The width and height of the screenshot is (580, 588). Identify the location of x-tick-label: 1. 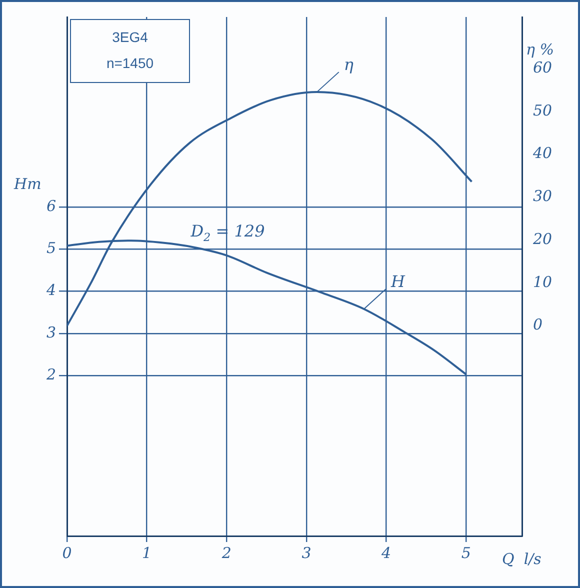
(147, 553).